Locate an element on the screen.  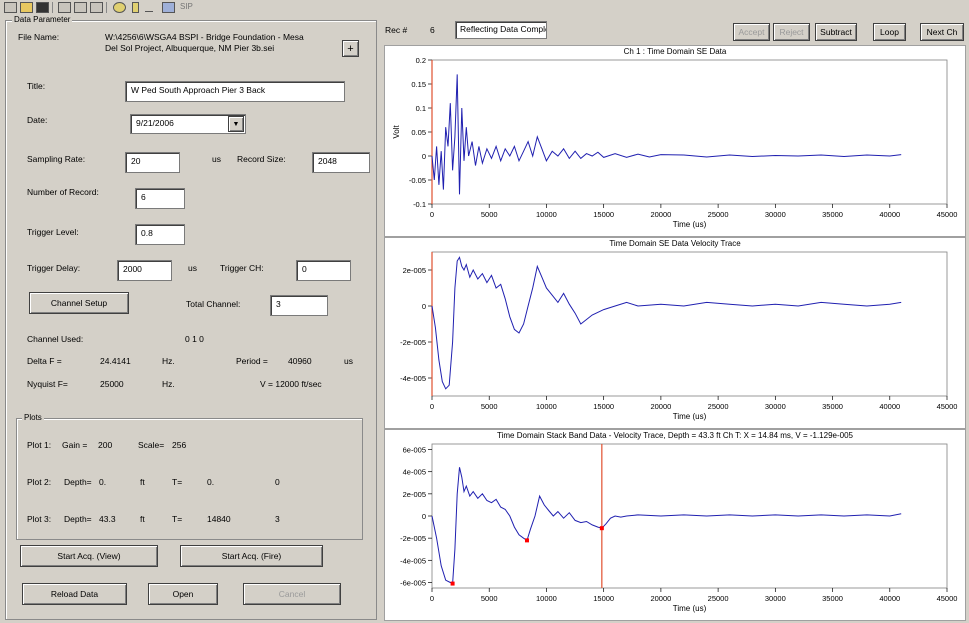
trigger-level-label: Trigger Level: is located at coordinates (53, 232).